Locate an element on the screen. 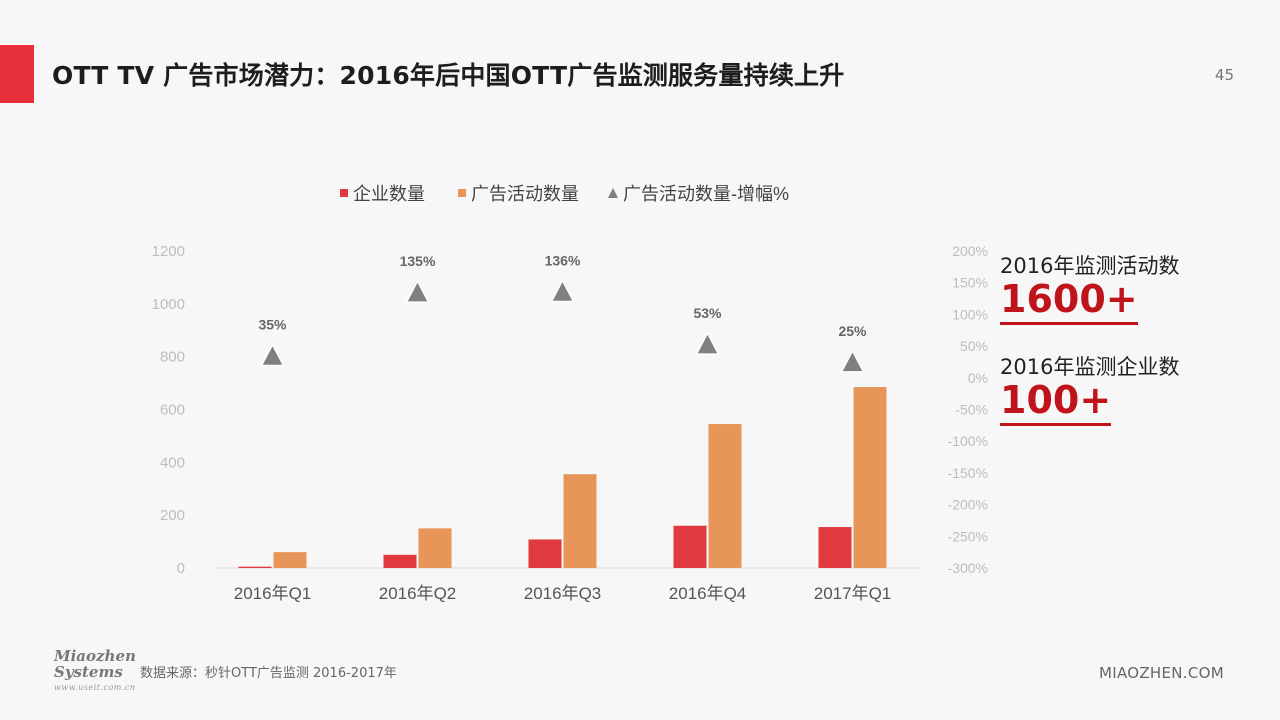  x-tick-label: 2017年Q1 is located at coordinates (853, 593).